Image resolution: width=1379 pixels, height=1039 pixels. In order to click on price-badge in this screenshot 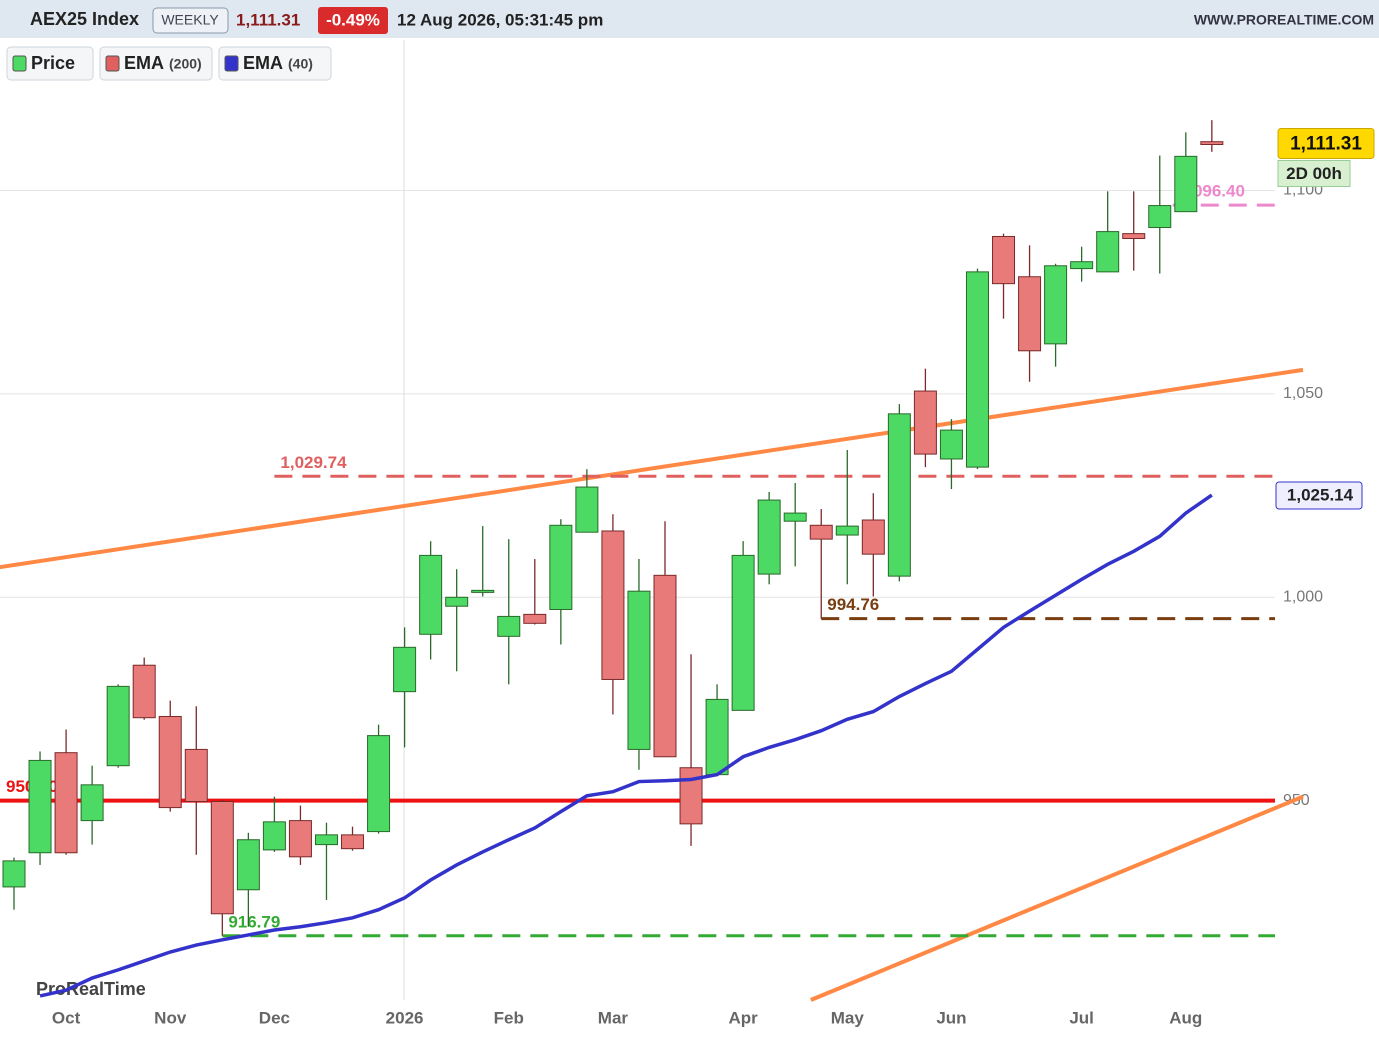, I will do `click(1326, 144)`.